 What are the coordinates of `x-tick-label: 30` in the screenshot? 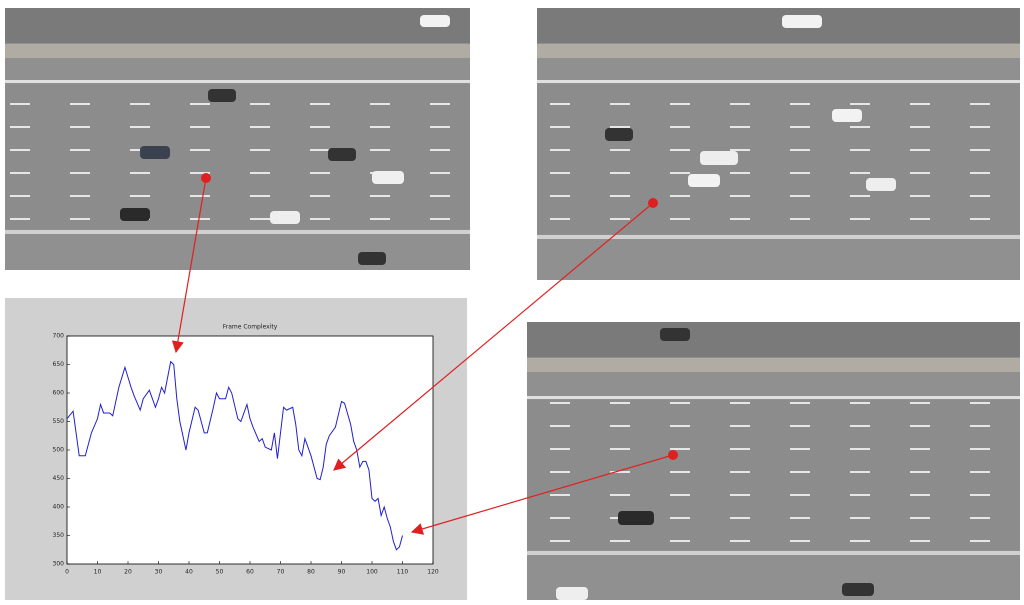 It's located at (159, 572).